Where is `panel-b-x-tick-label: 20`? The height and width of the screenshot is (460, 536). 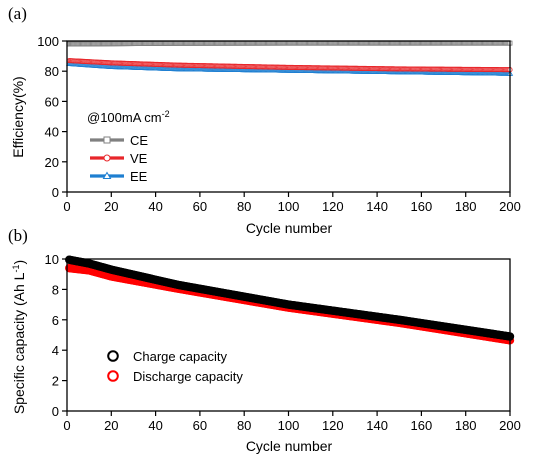 panel-b-x-tick-label: 20 is located at coordinates (111, 425).